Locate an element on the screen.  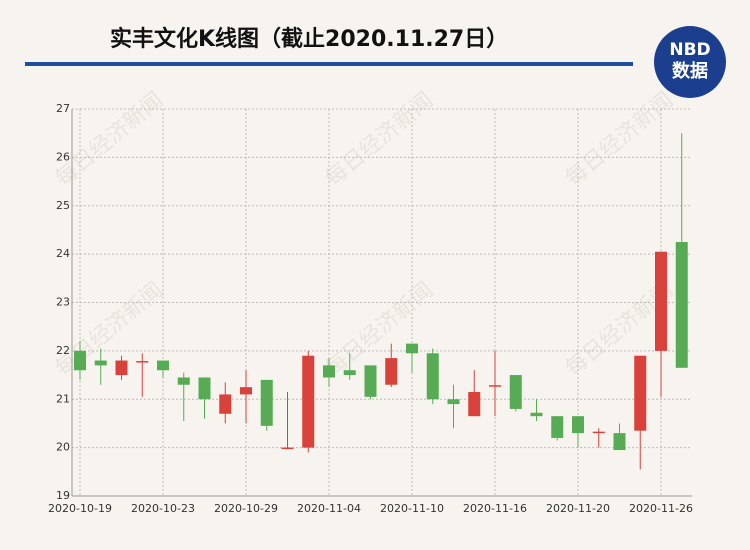
y-tick-label: 21 is located at coordinates (63, 398).